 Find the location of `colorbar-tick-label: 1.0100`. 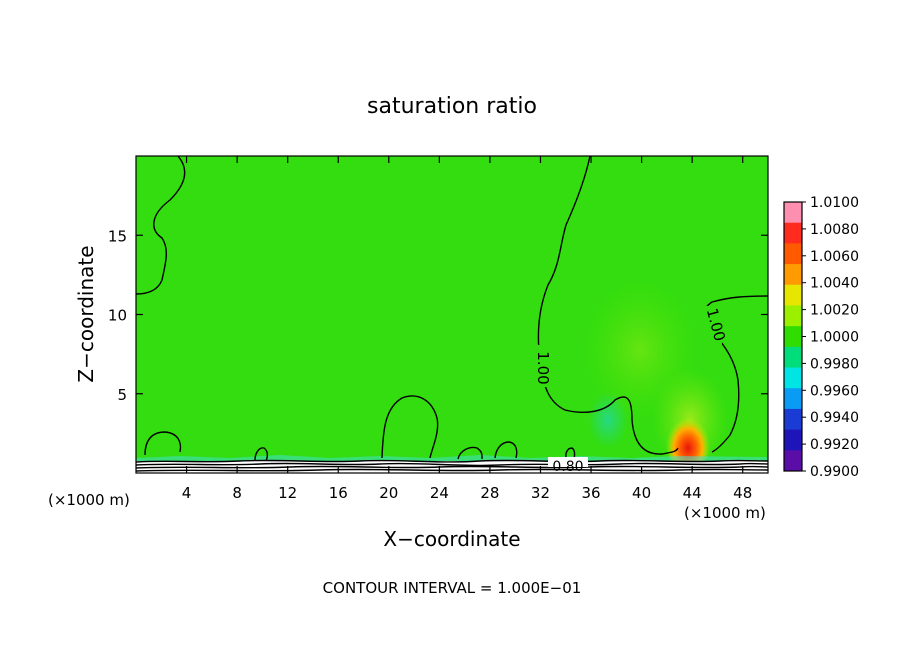

colorbar-tick-label: 1.0100 is located at coordinates (834, 203).